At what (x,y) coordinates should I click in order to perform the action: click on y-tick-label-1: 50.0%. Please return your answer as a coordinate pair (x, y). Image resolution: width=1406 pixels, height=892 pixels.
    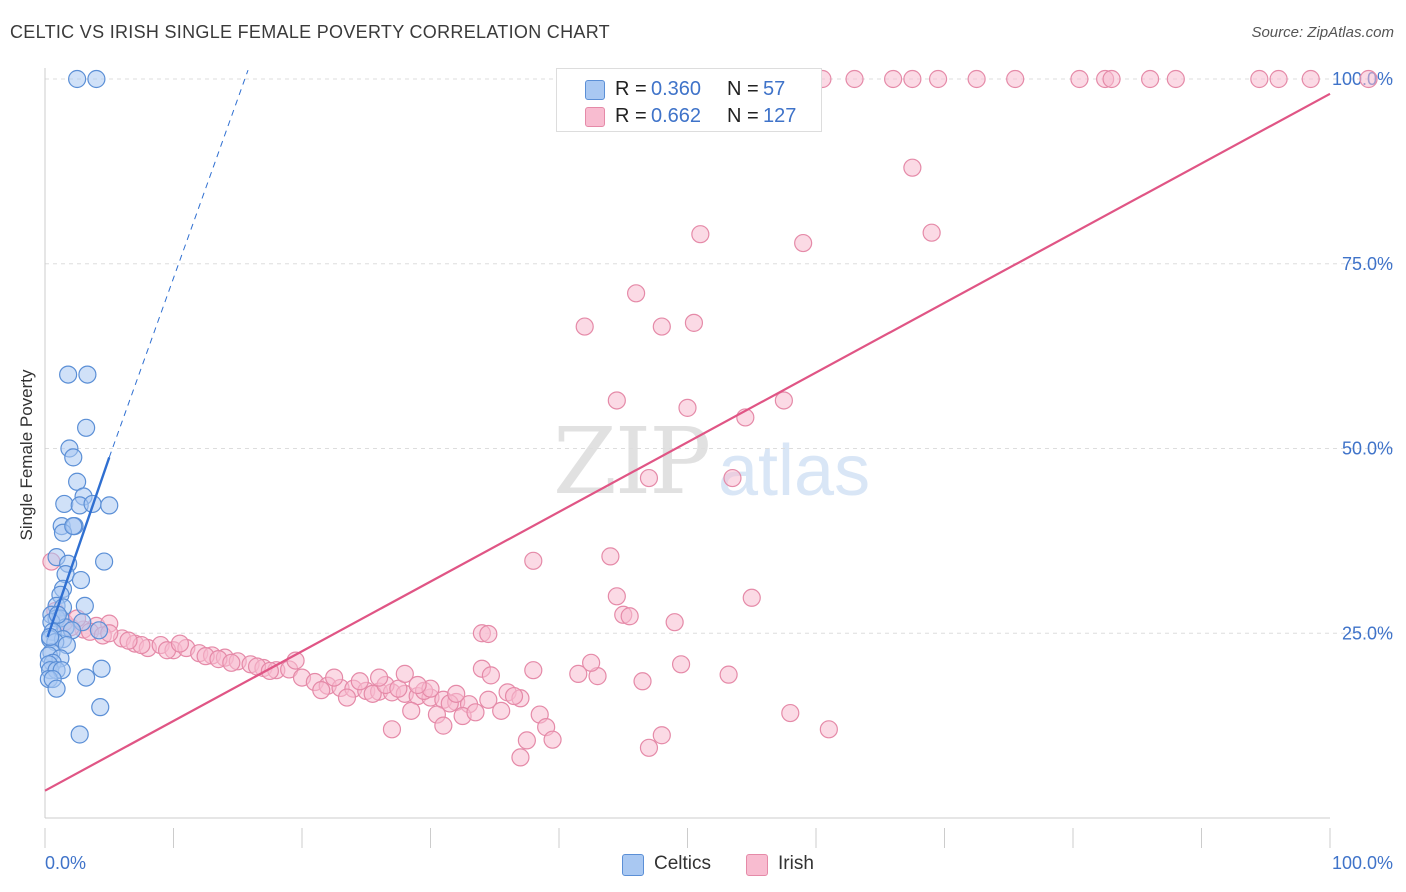
    Looking at the image, I should click on (1367, 449).